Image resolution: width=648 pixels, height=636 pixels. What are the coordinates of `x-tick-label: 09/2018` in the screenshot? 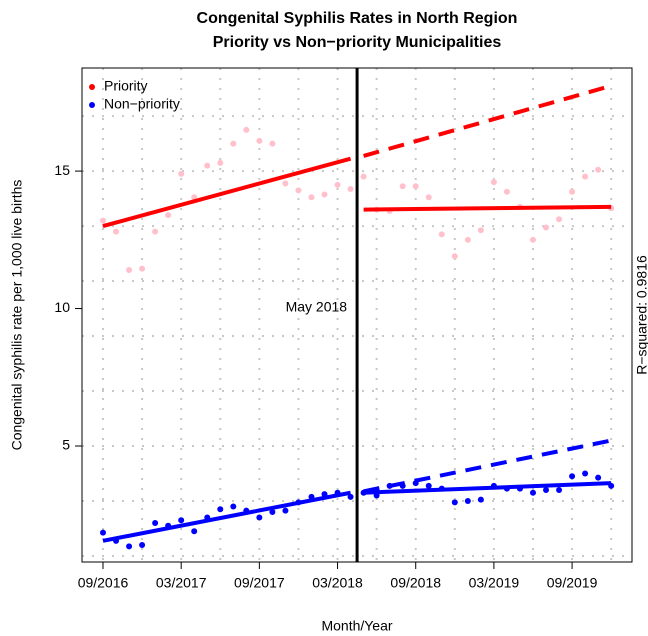 It's located at (415, 583).